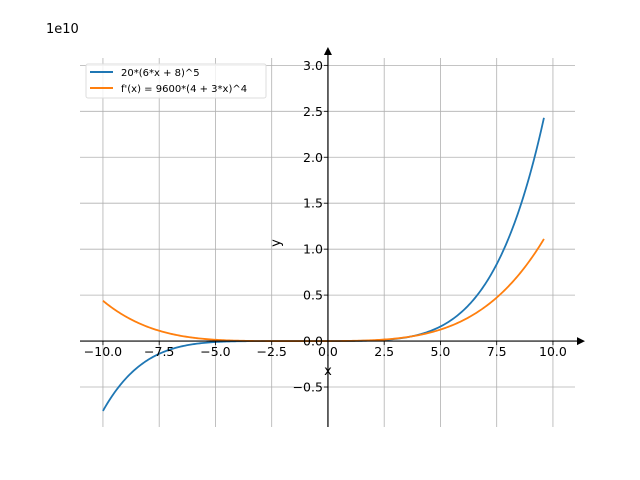 The height and width of the screenshot is (480, 640). Describe the element at coordinates (497, 351) in the screenshot. I see `x-tick-label: 7.5` at that location.